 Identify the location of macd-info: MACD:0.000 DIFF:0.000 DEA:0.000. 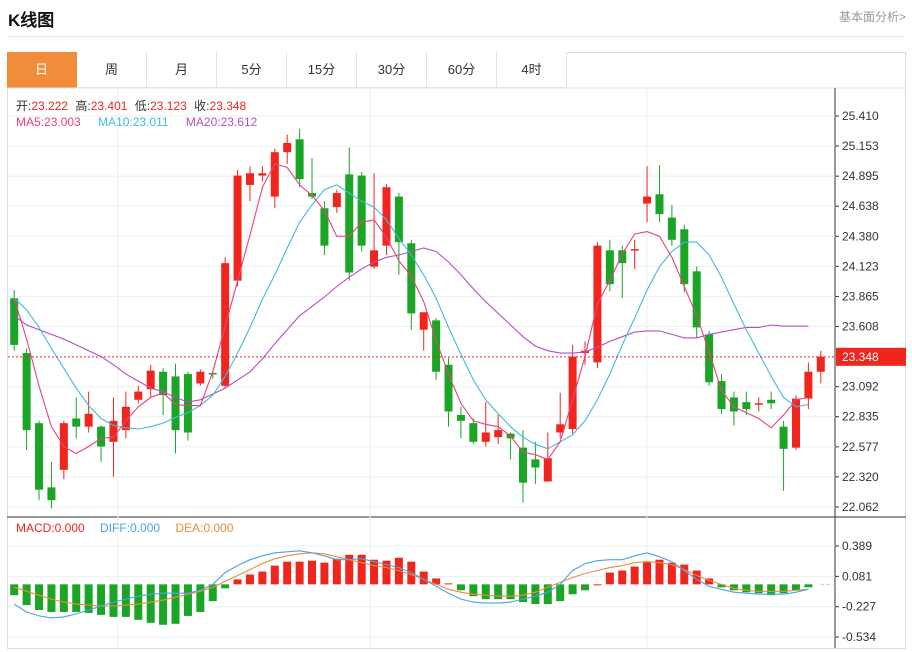
(126, 528).